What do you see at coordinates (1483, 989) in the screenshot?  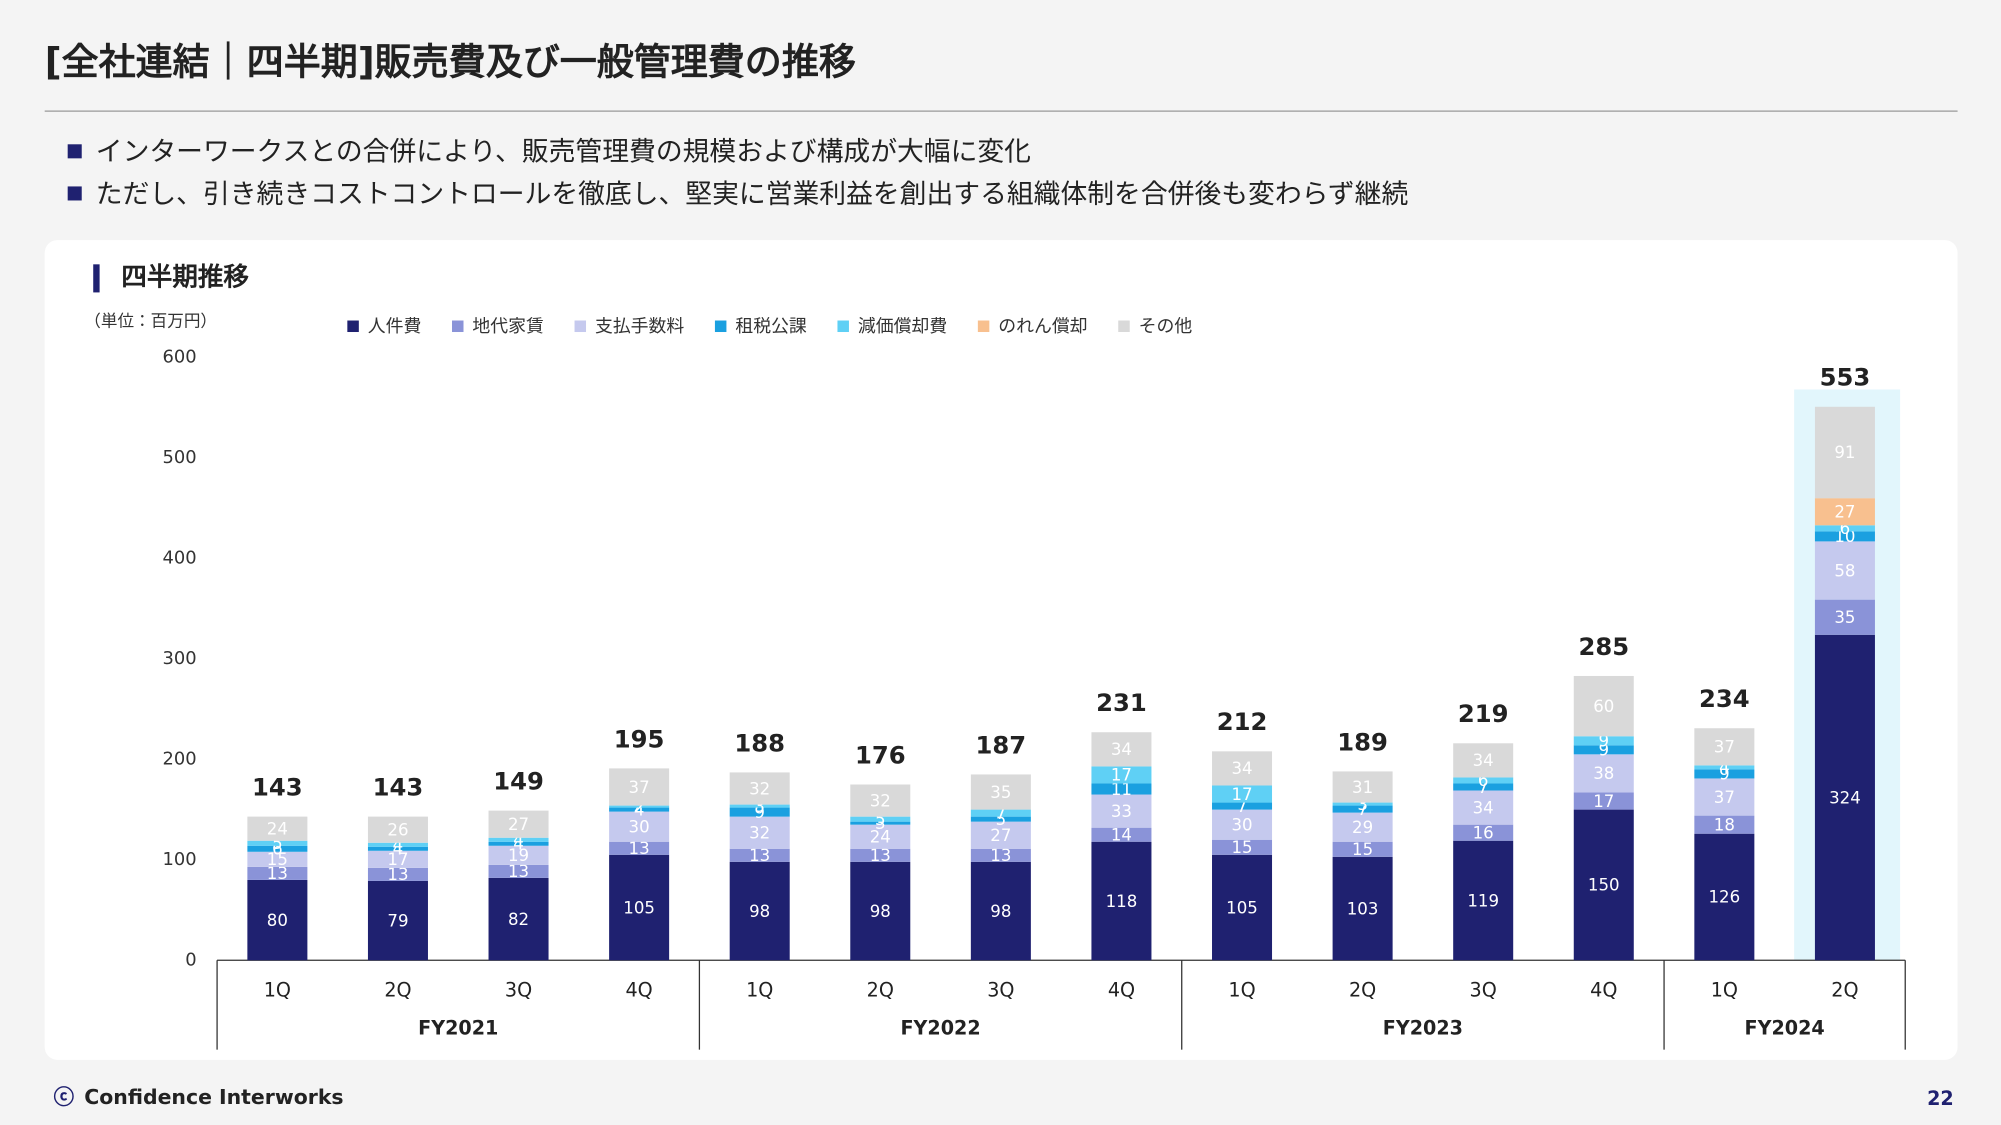 I see `x-tick-label: 3Q` at bounding box center [1483, 989].